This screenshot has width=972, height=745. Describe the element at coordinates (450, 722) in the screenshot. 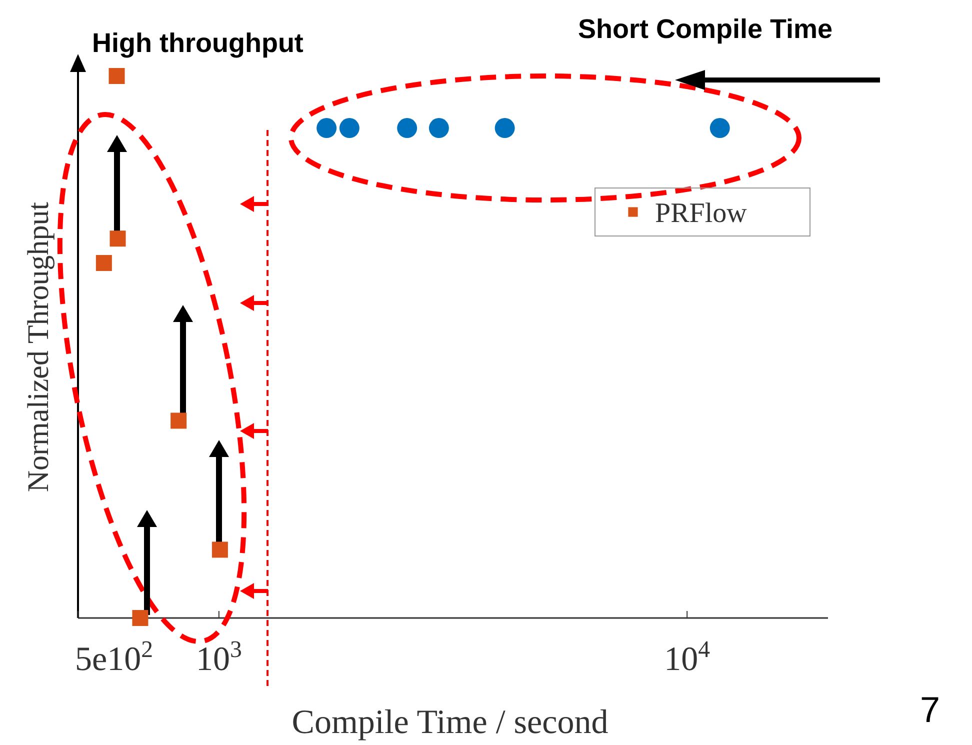

I see `x-axis-title: Compile Time / second` at that location.